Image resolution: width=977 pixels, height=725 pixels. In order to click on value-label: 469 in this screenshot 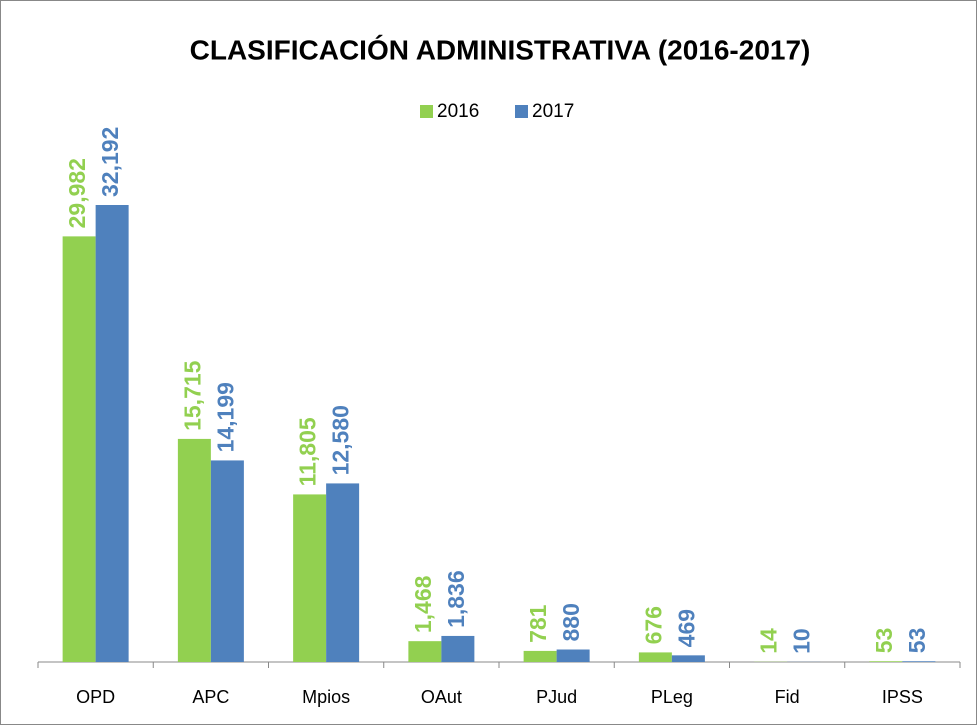, I will do `click(686, 628)`.